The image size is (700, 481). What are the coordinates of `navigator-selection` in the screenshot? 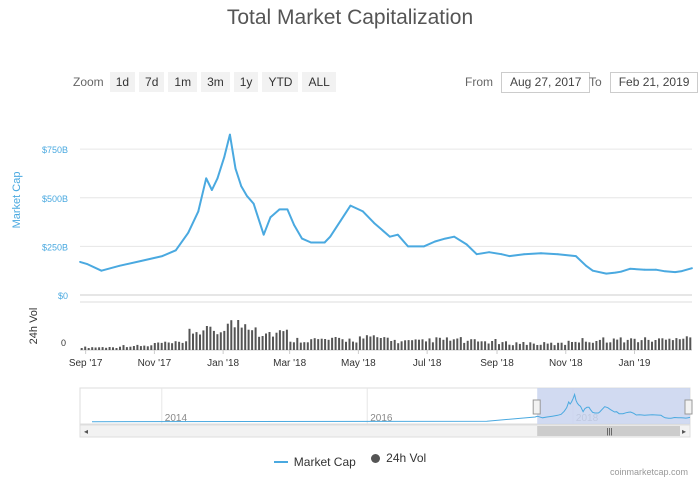 It's located at (613, 406).